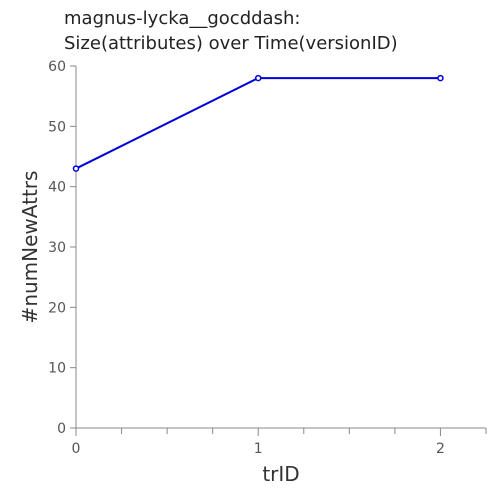  What do you see at coordinates (182, 18) in the screenshot?
I see `chart-title-line-1: magnus-lycka__gocddash:` at bounding box center [182, 18].